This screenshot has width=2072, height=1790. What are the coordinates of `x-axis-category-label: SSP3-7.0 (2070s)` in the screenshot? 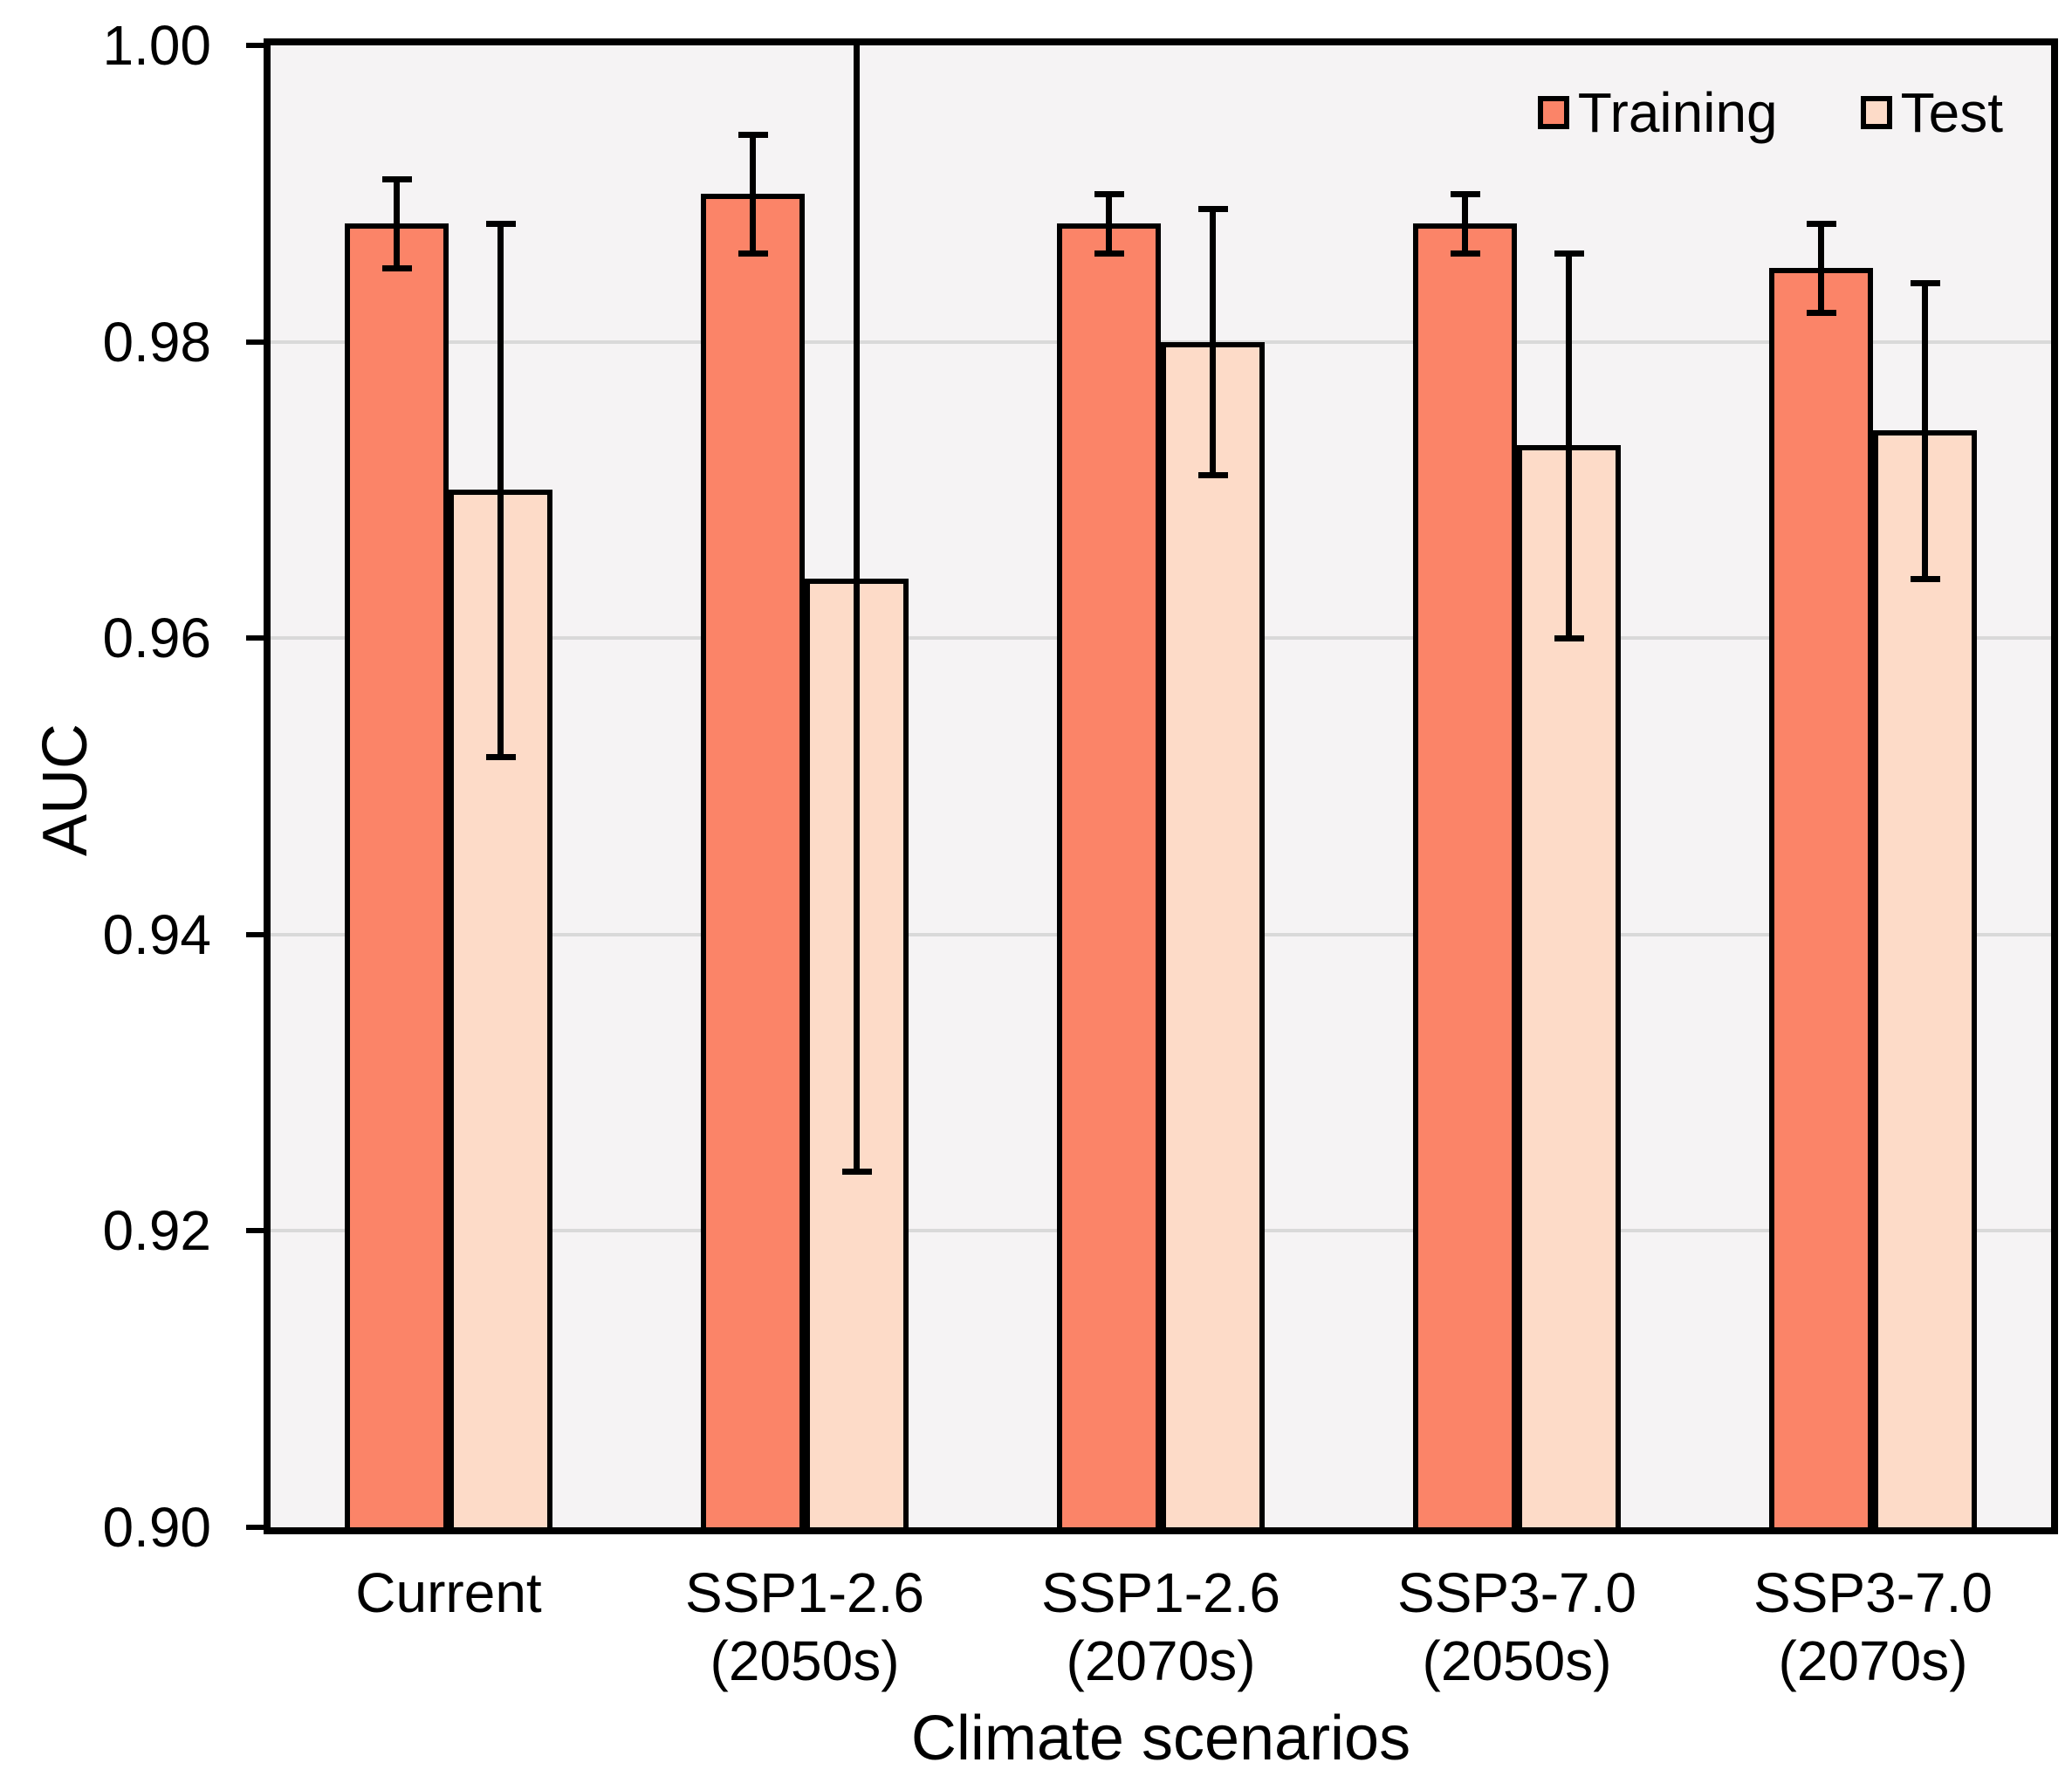 It's located at (1873, 1626).